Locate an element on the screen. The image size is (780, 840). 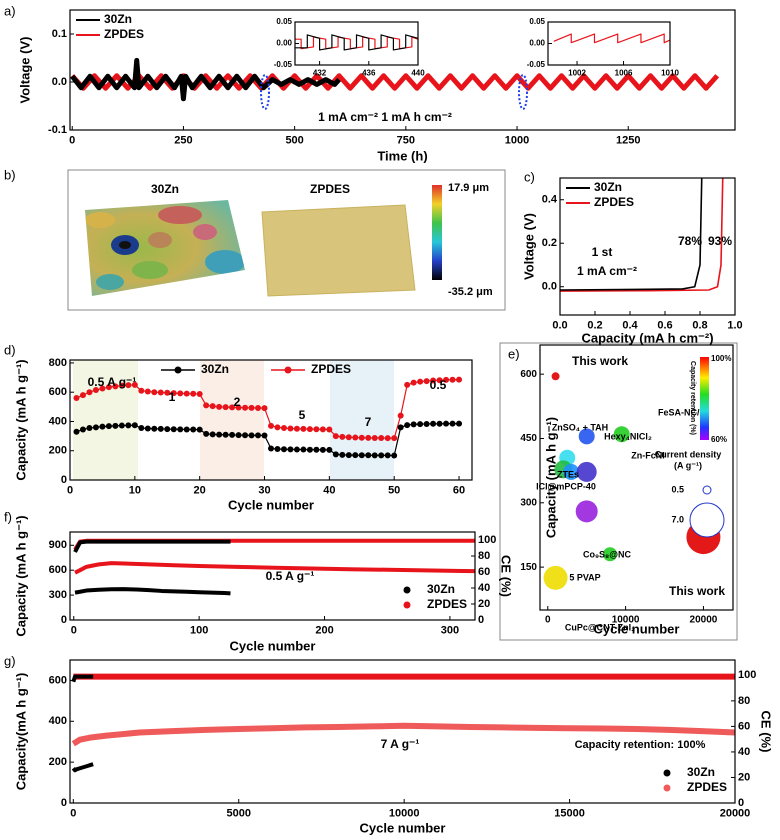
legend-label: ZPDES is located at coordinates (614, 202).